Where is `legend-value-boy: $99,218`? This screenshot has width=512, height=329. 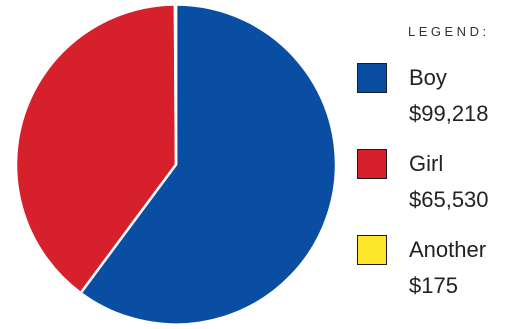
legend-value-boy: $99,218 is located at coordinates (449, 113).